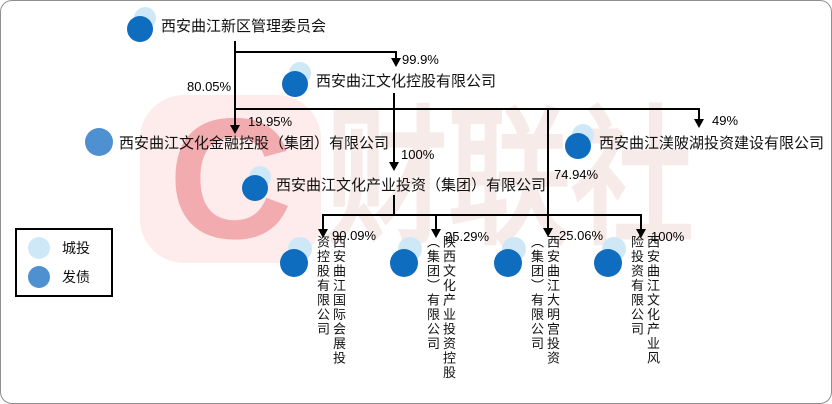 The height and width of the screenshot is (404, 832). I want to click on arrowhead-to-shanxi-culture, so click(436, 233).